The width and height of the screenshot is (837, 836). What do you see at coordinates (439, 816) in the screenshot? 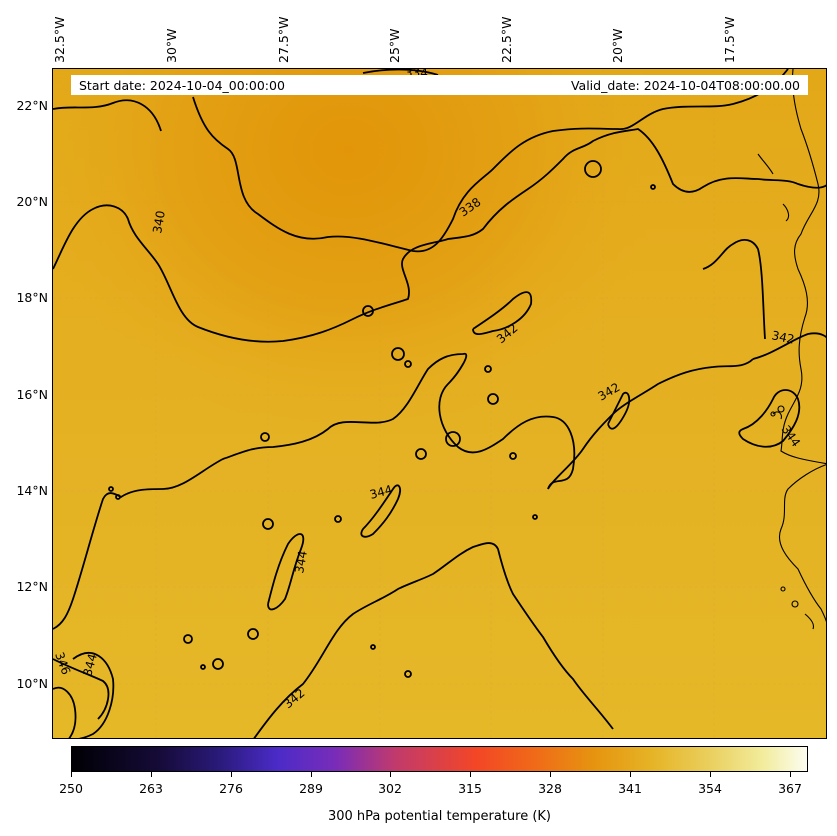
I see `colorbar-label: 300 hPa potential temperature (K)` at bounding box center [439, 816].